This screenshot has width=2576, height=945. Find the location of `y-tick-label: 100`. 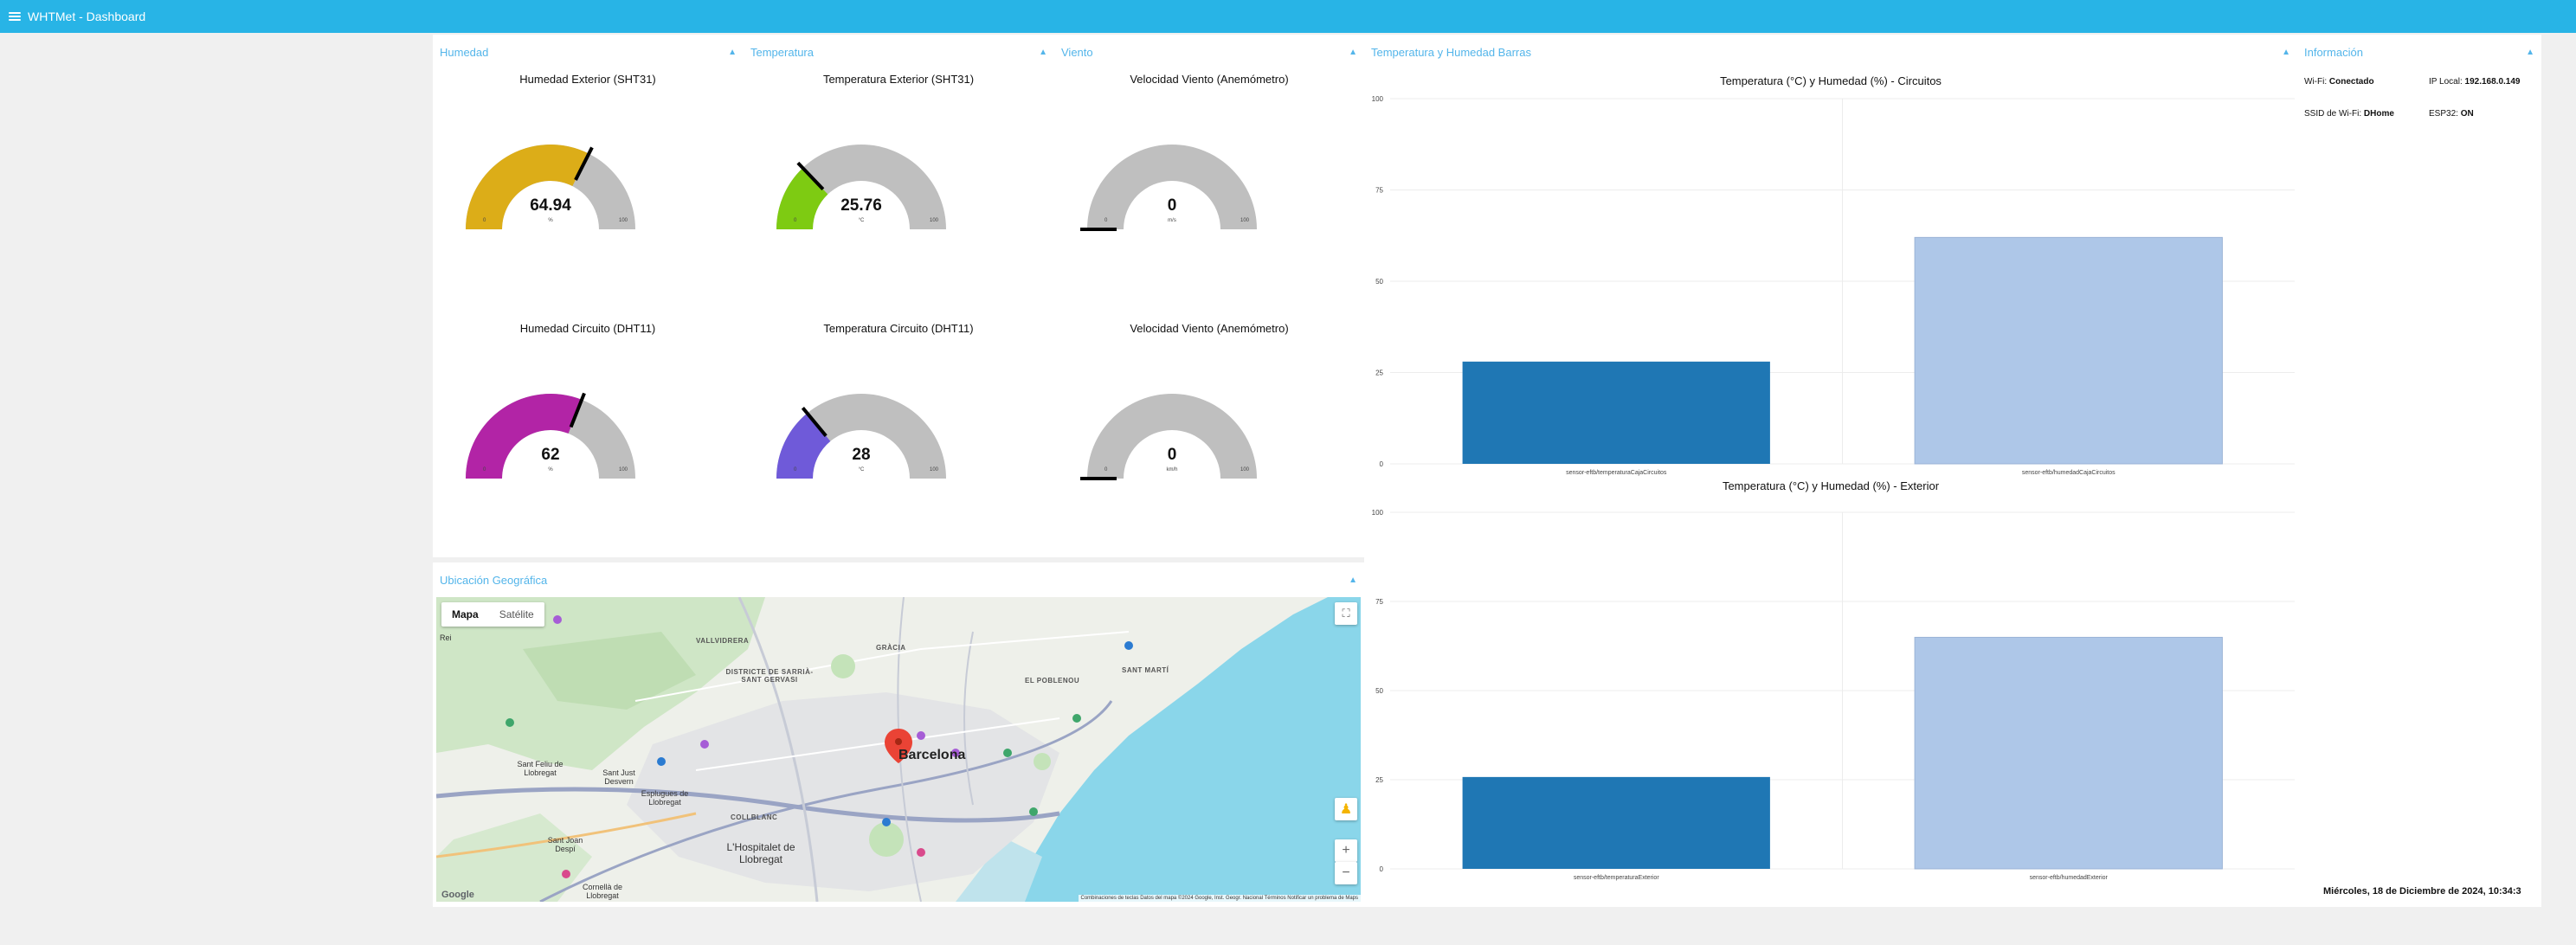

y-tick-label: 100 is located at coordinates (1378, 513).